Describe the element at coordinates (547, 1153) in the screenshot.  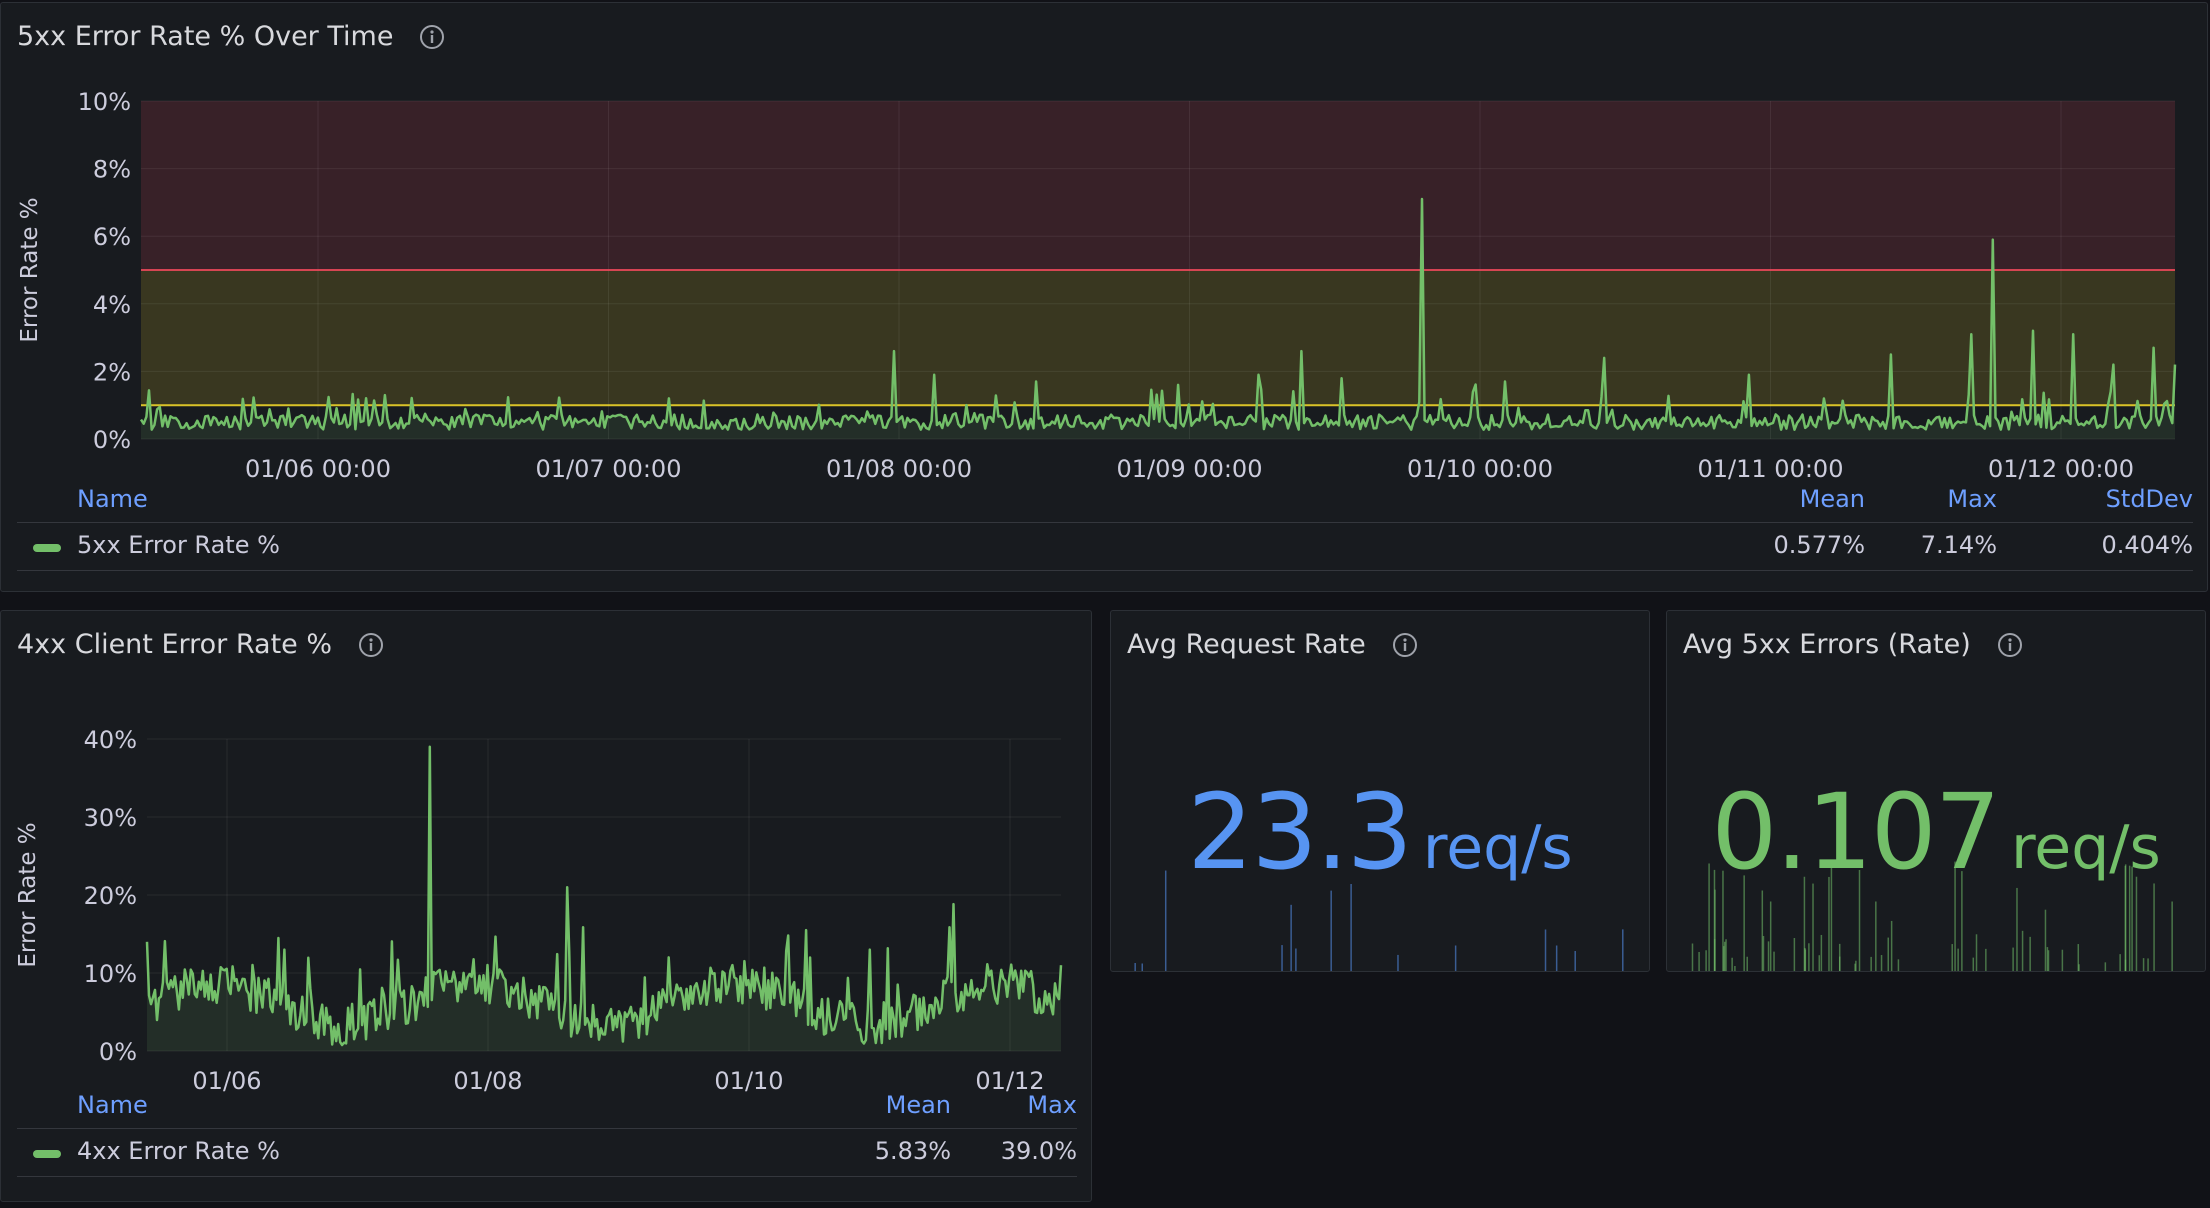
I see `legend-row: 4xx Error Rate % 5.83% 39.0%` at that location.